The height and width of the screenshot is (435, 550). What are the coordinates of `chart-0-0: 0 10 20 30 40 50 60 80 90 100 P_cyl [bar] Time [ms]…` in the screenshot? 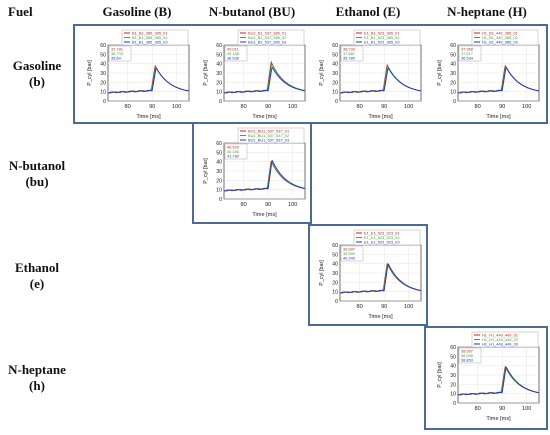 It's located at (138, 74).